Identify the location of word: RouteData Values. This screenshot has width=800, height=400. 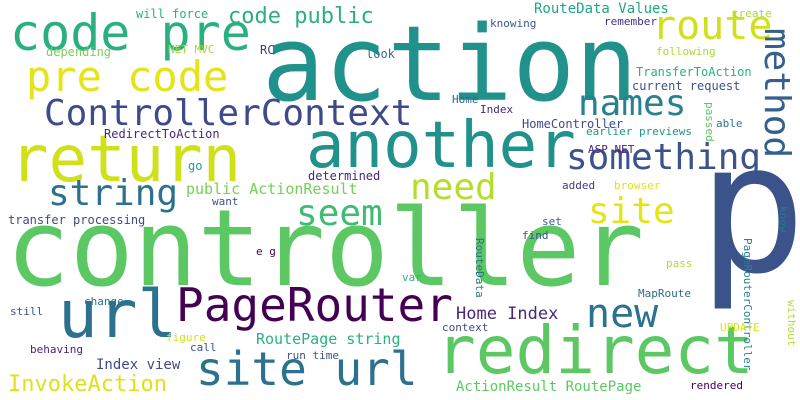
(601, 9).